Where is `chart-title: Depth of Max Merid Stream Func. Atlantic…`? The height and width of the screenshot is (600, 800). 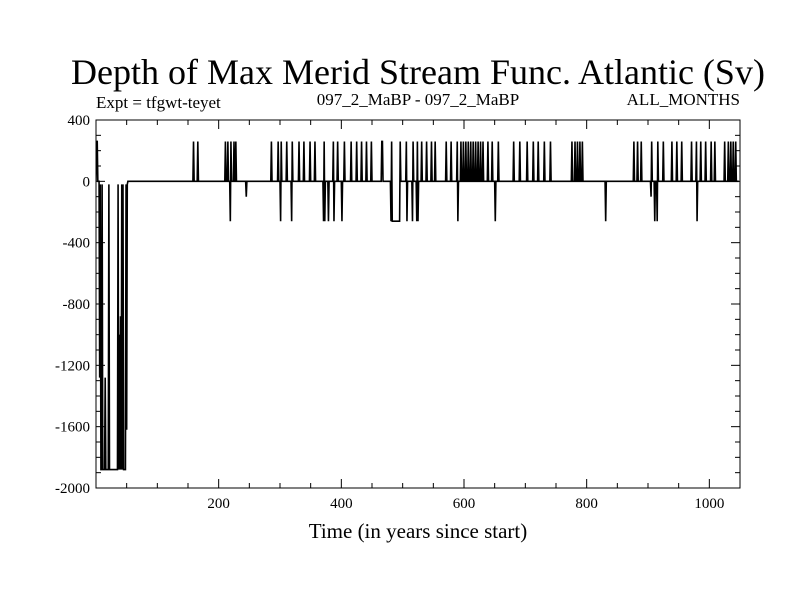
chart-title: Depth of Max Merid Stream Func. Atlantic… is located at coordinates (418, 72).